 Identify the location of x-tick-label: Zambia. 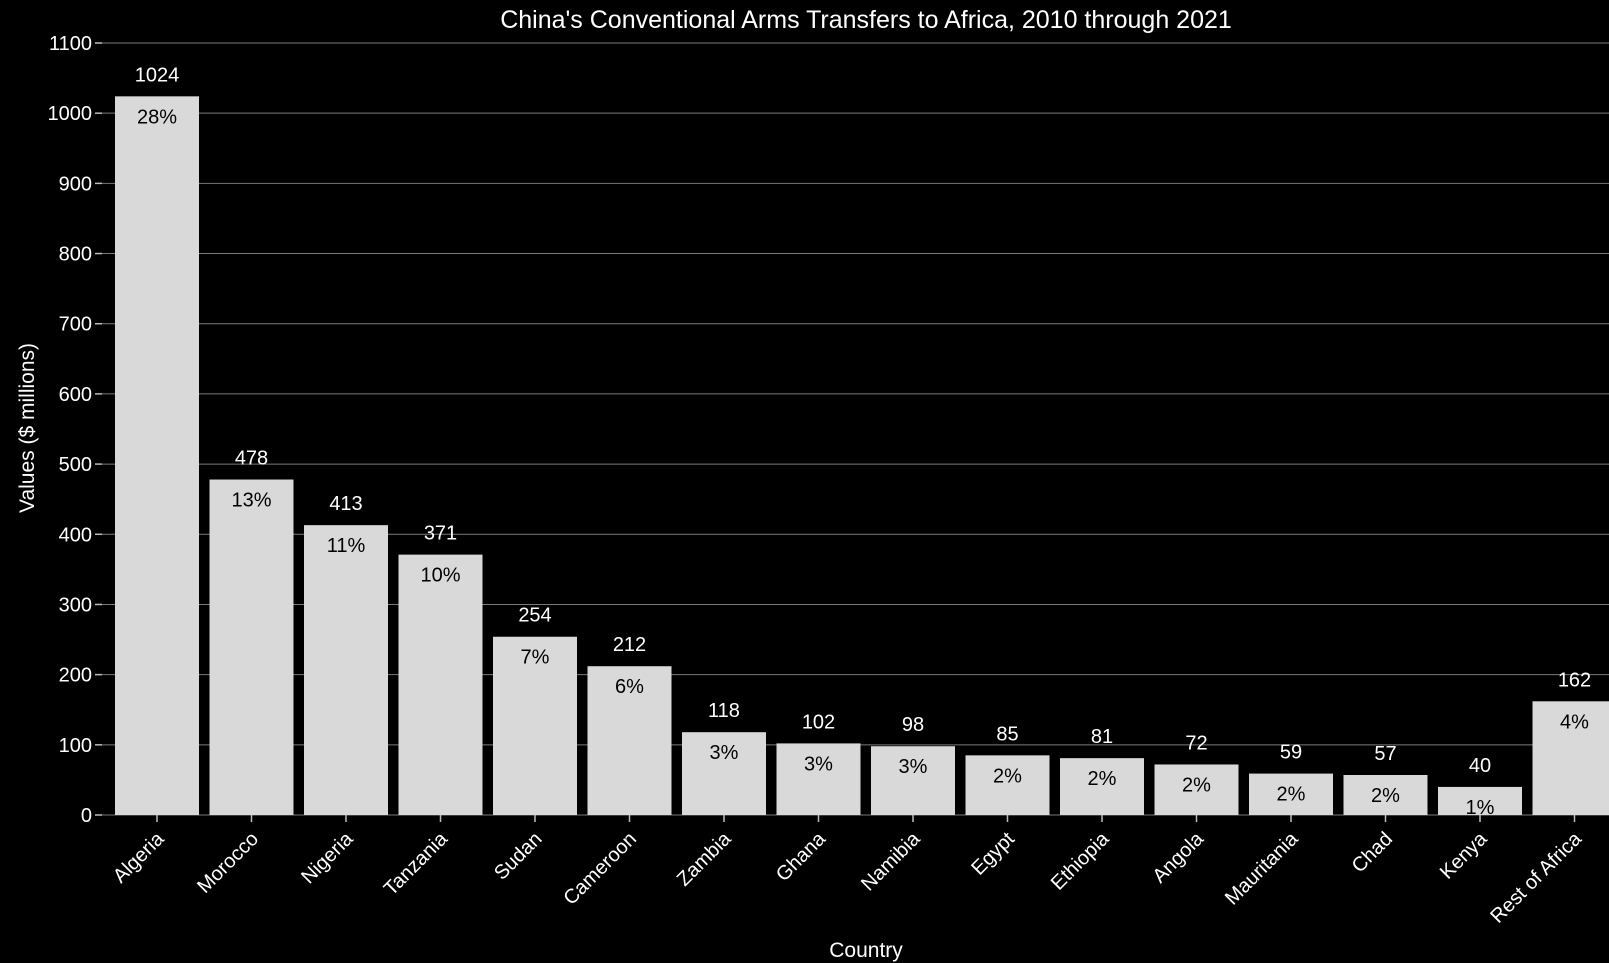
(704, 858).